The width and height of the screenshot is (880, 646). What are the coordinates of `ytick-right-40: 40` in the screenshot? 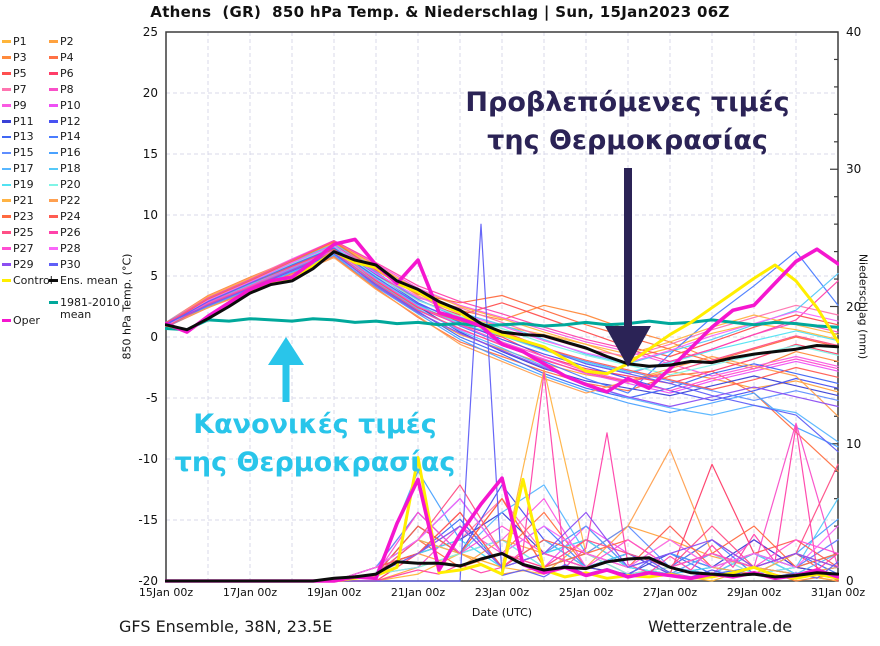 It's located at (854, 32).